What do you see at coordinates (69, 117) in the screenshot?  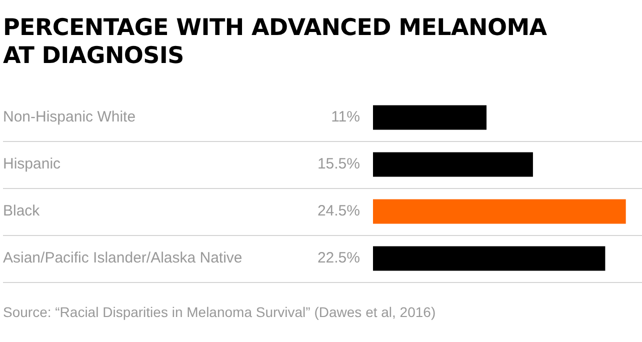 I see `y-tick-label: Non-Hispanic White` at bounding box center [69, 117].